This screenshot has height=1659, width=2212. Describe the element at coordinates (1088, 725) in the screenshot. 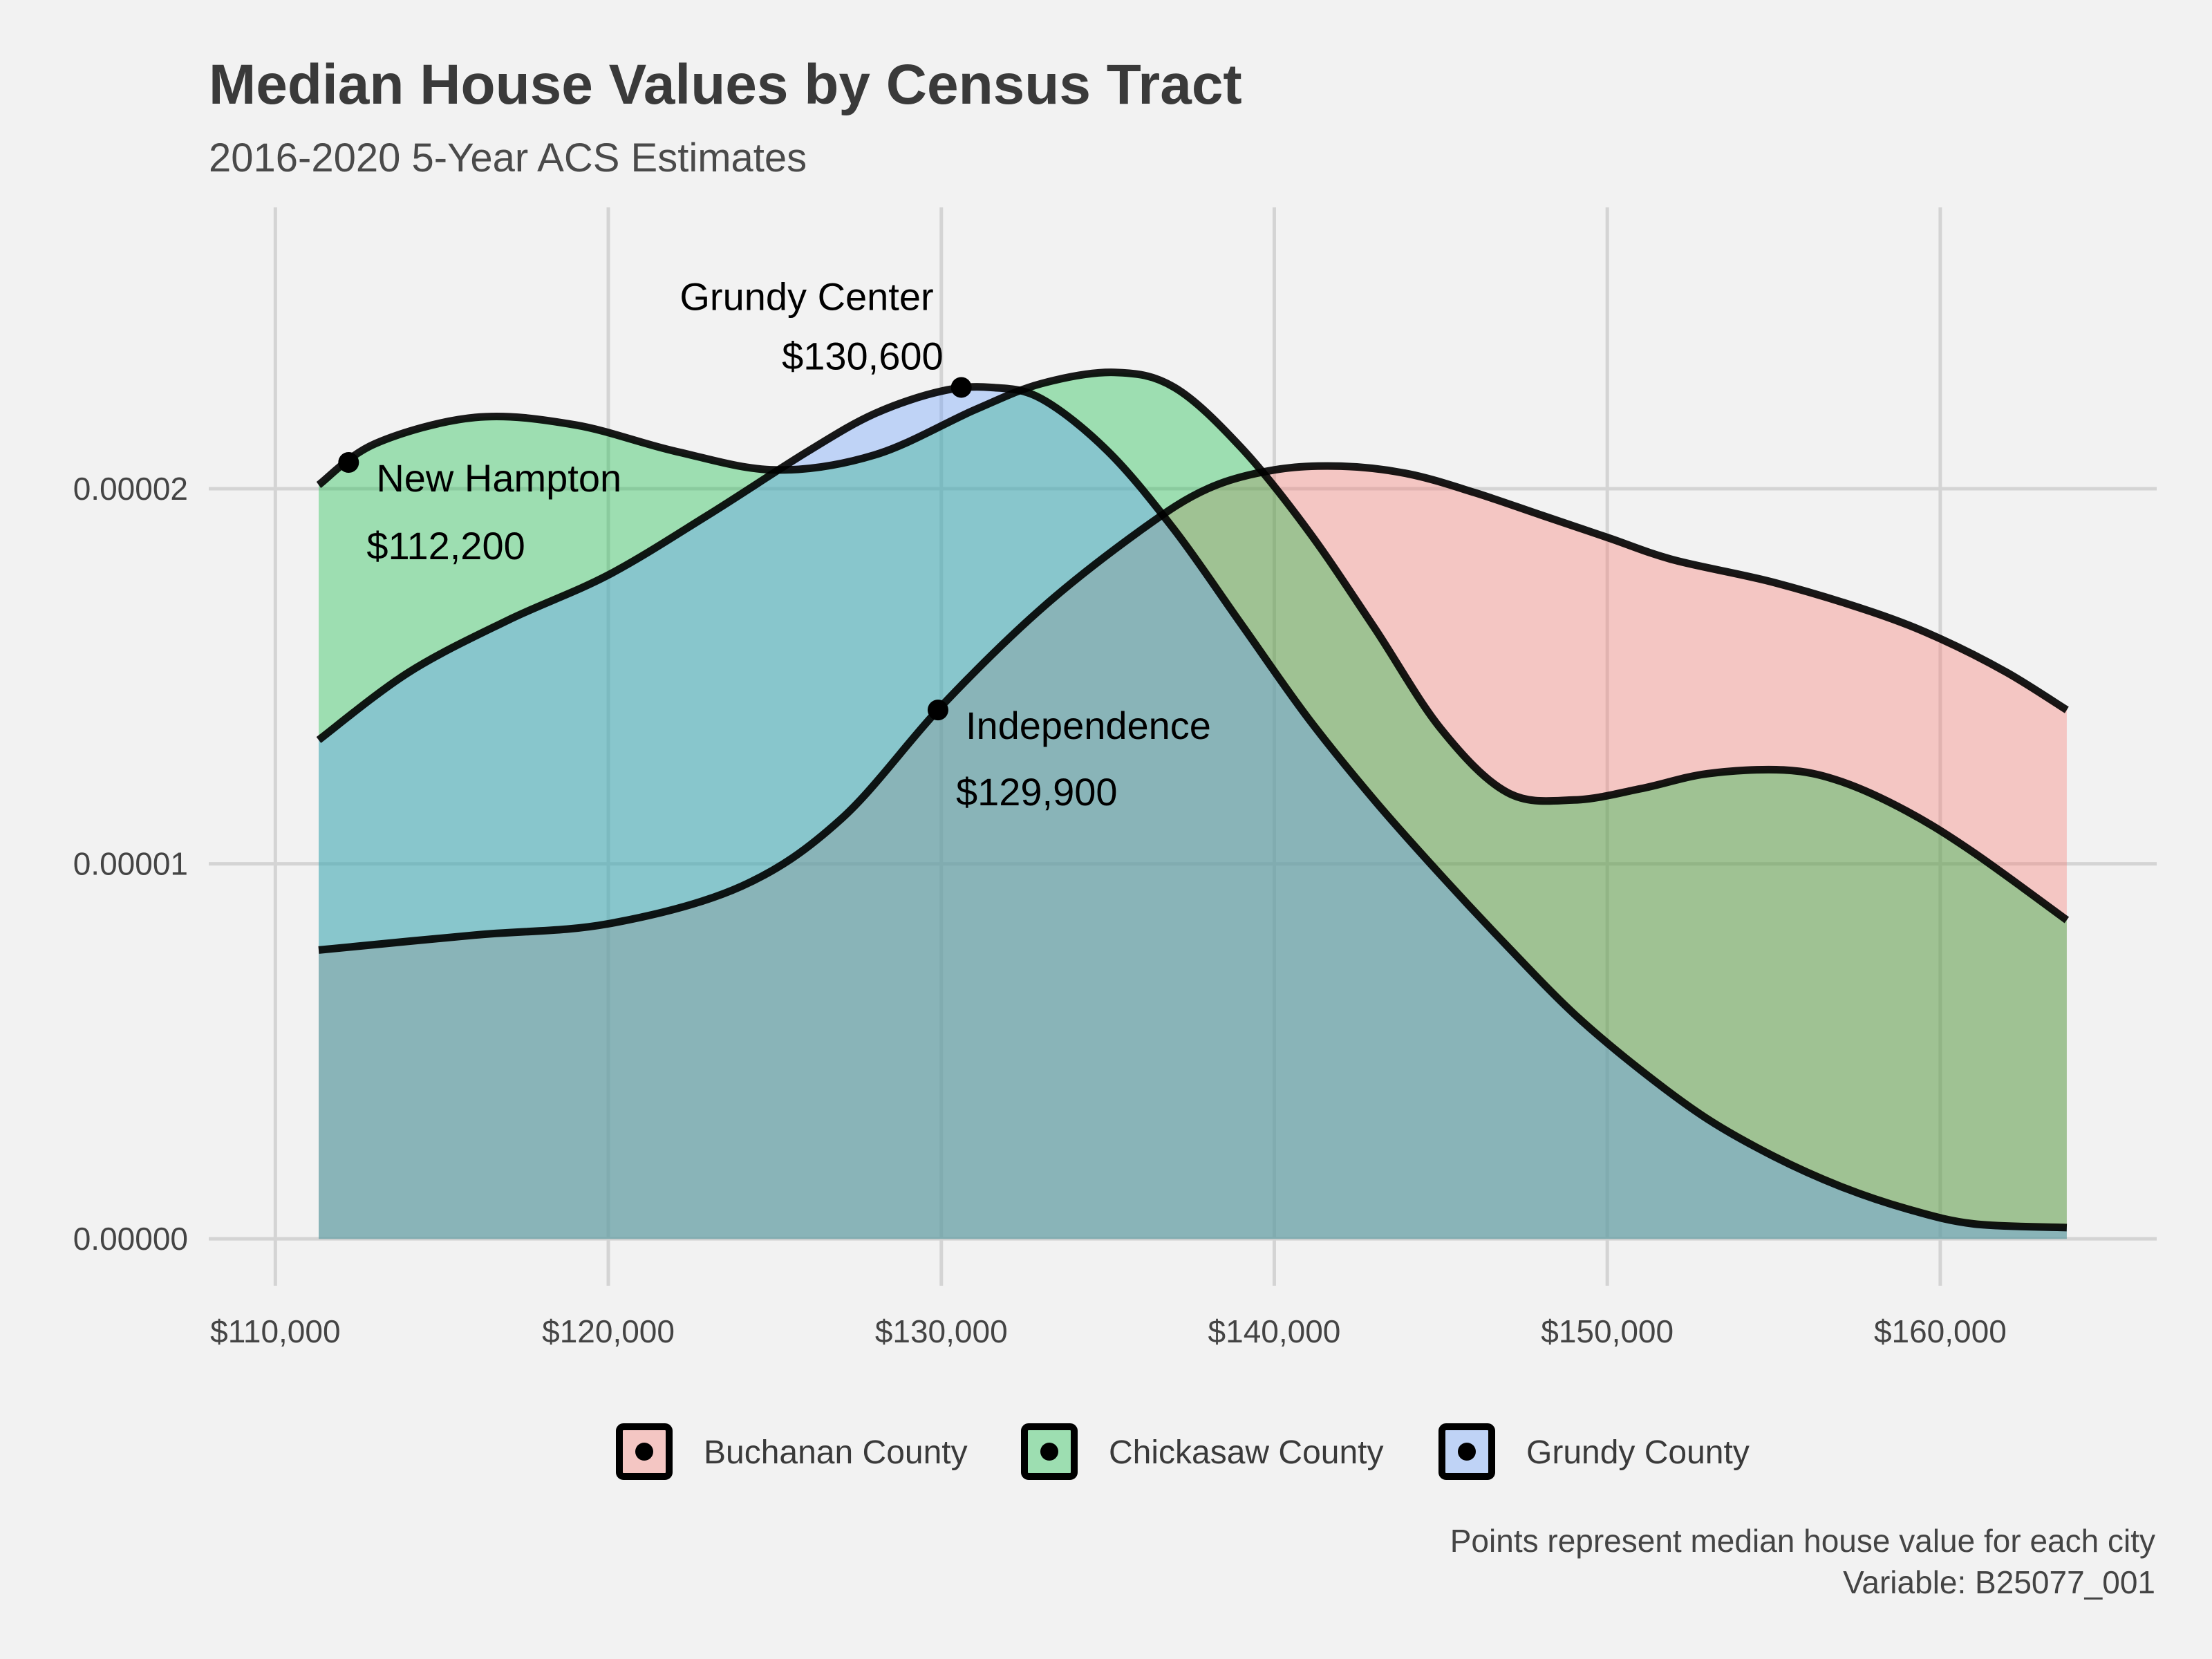

I see `label-city-independence: Independence` at that location.